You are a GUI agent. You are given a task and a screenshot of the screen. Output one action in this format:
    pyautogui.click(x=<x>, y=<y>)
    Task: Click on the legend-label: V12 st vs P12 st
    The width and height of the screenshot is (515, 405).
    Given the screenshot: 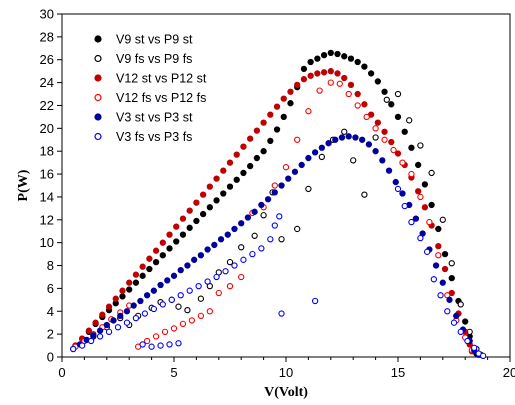 What is the action you would take?
    pyautogui.click(x=161, y=79)
    